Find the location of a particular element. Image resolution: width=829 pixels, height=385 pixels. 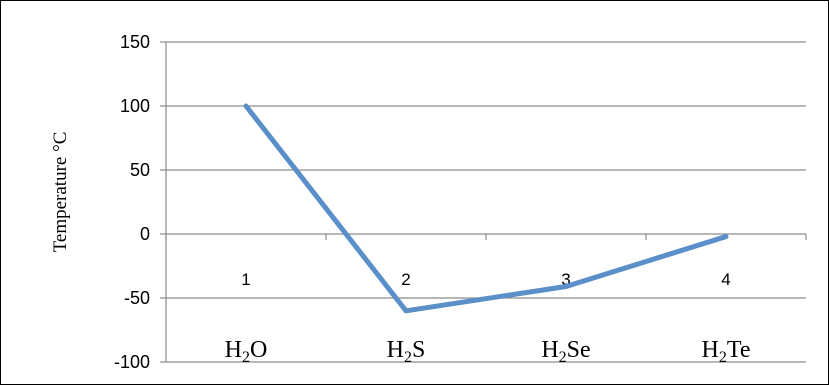

y-axis-title: Temperature °C is located at coordinates (60, 192).